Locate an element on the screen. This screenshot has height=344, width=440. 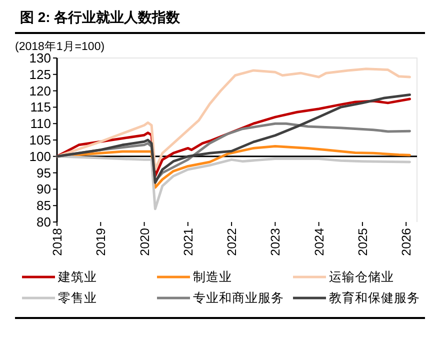
x-tick-label: 2026 is located at coordinates (407, 242).